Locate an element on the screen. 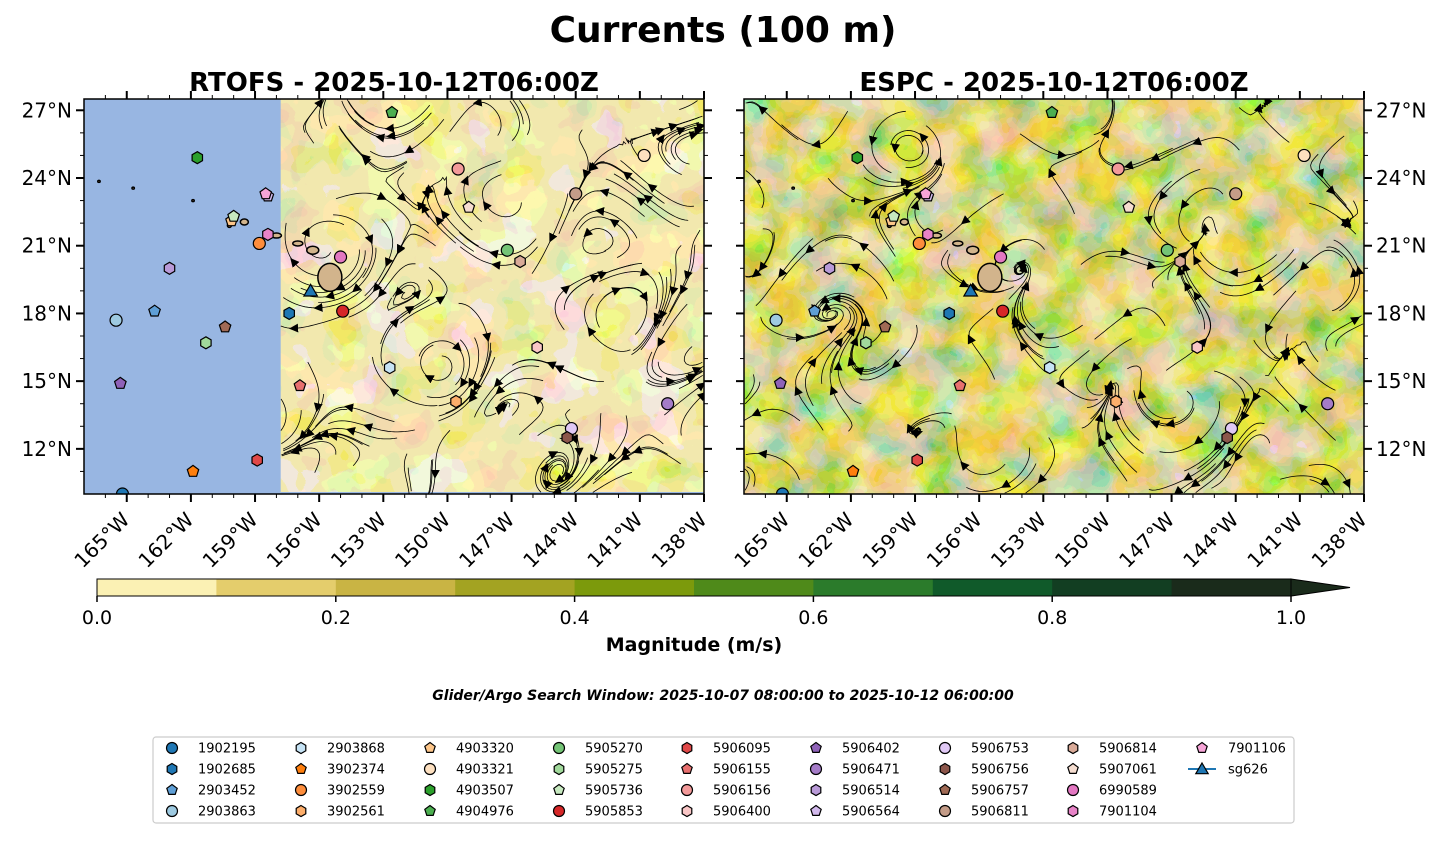  legend-marker-sg626 is located at coordinates (1202, 768).